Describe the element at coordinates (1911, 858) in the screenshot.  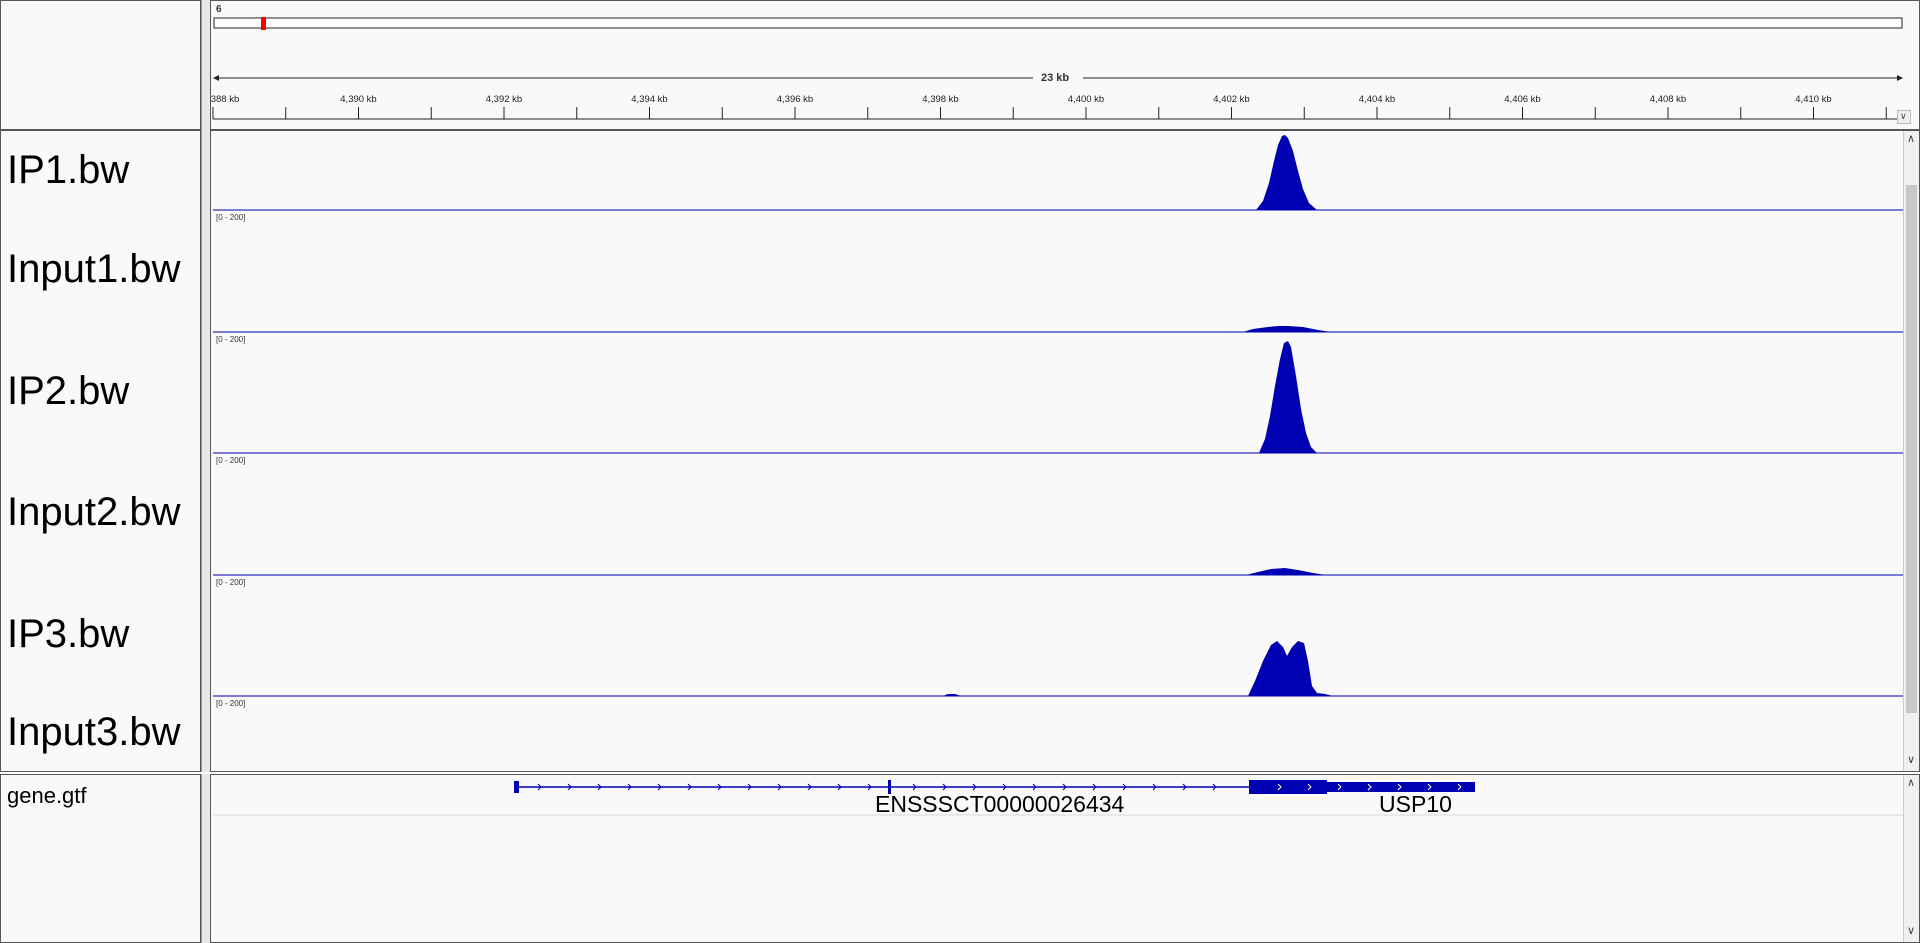
I see `feature-scrollbar: ∧ ∨` at that location.